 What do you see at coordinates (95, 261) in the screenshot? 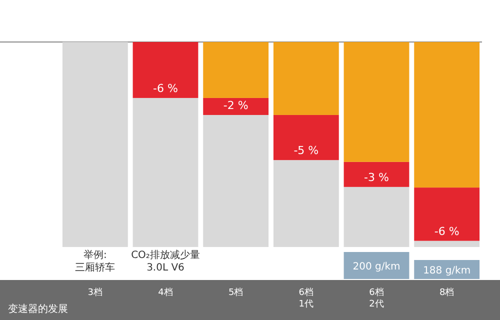
I see `text: 举例: 三厢轿车` at bounding box center [95, 261].